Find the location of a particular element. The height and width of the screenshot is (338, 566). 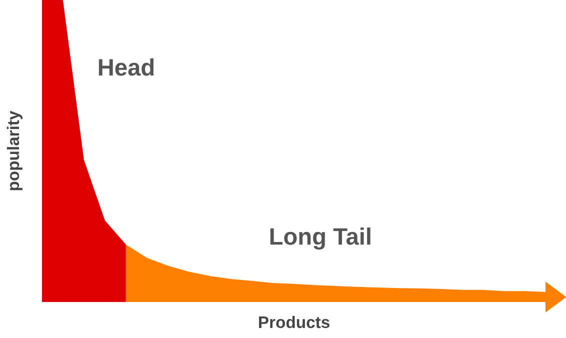

annotation: Head is located at coordinates (126, 67).